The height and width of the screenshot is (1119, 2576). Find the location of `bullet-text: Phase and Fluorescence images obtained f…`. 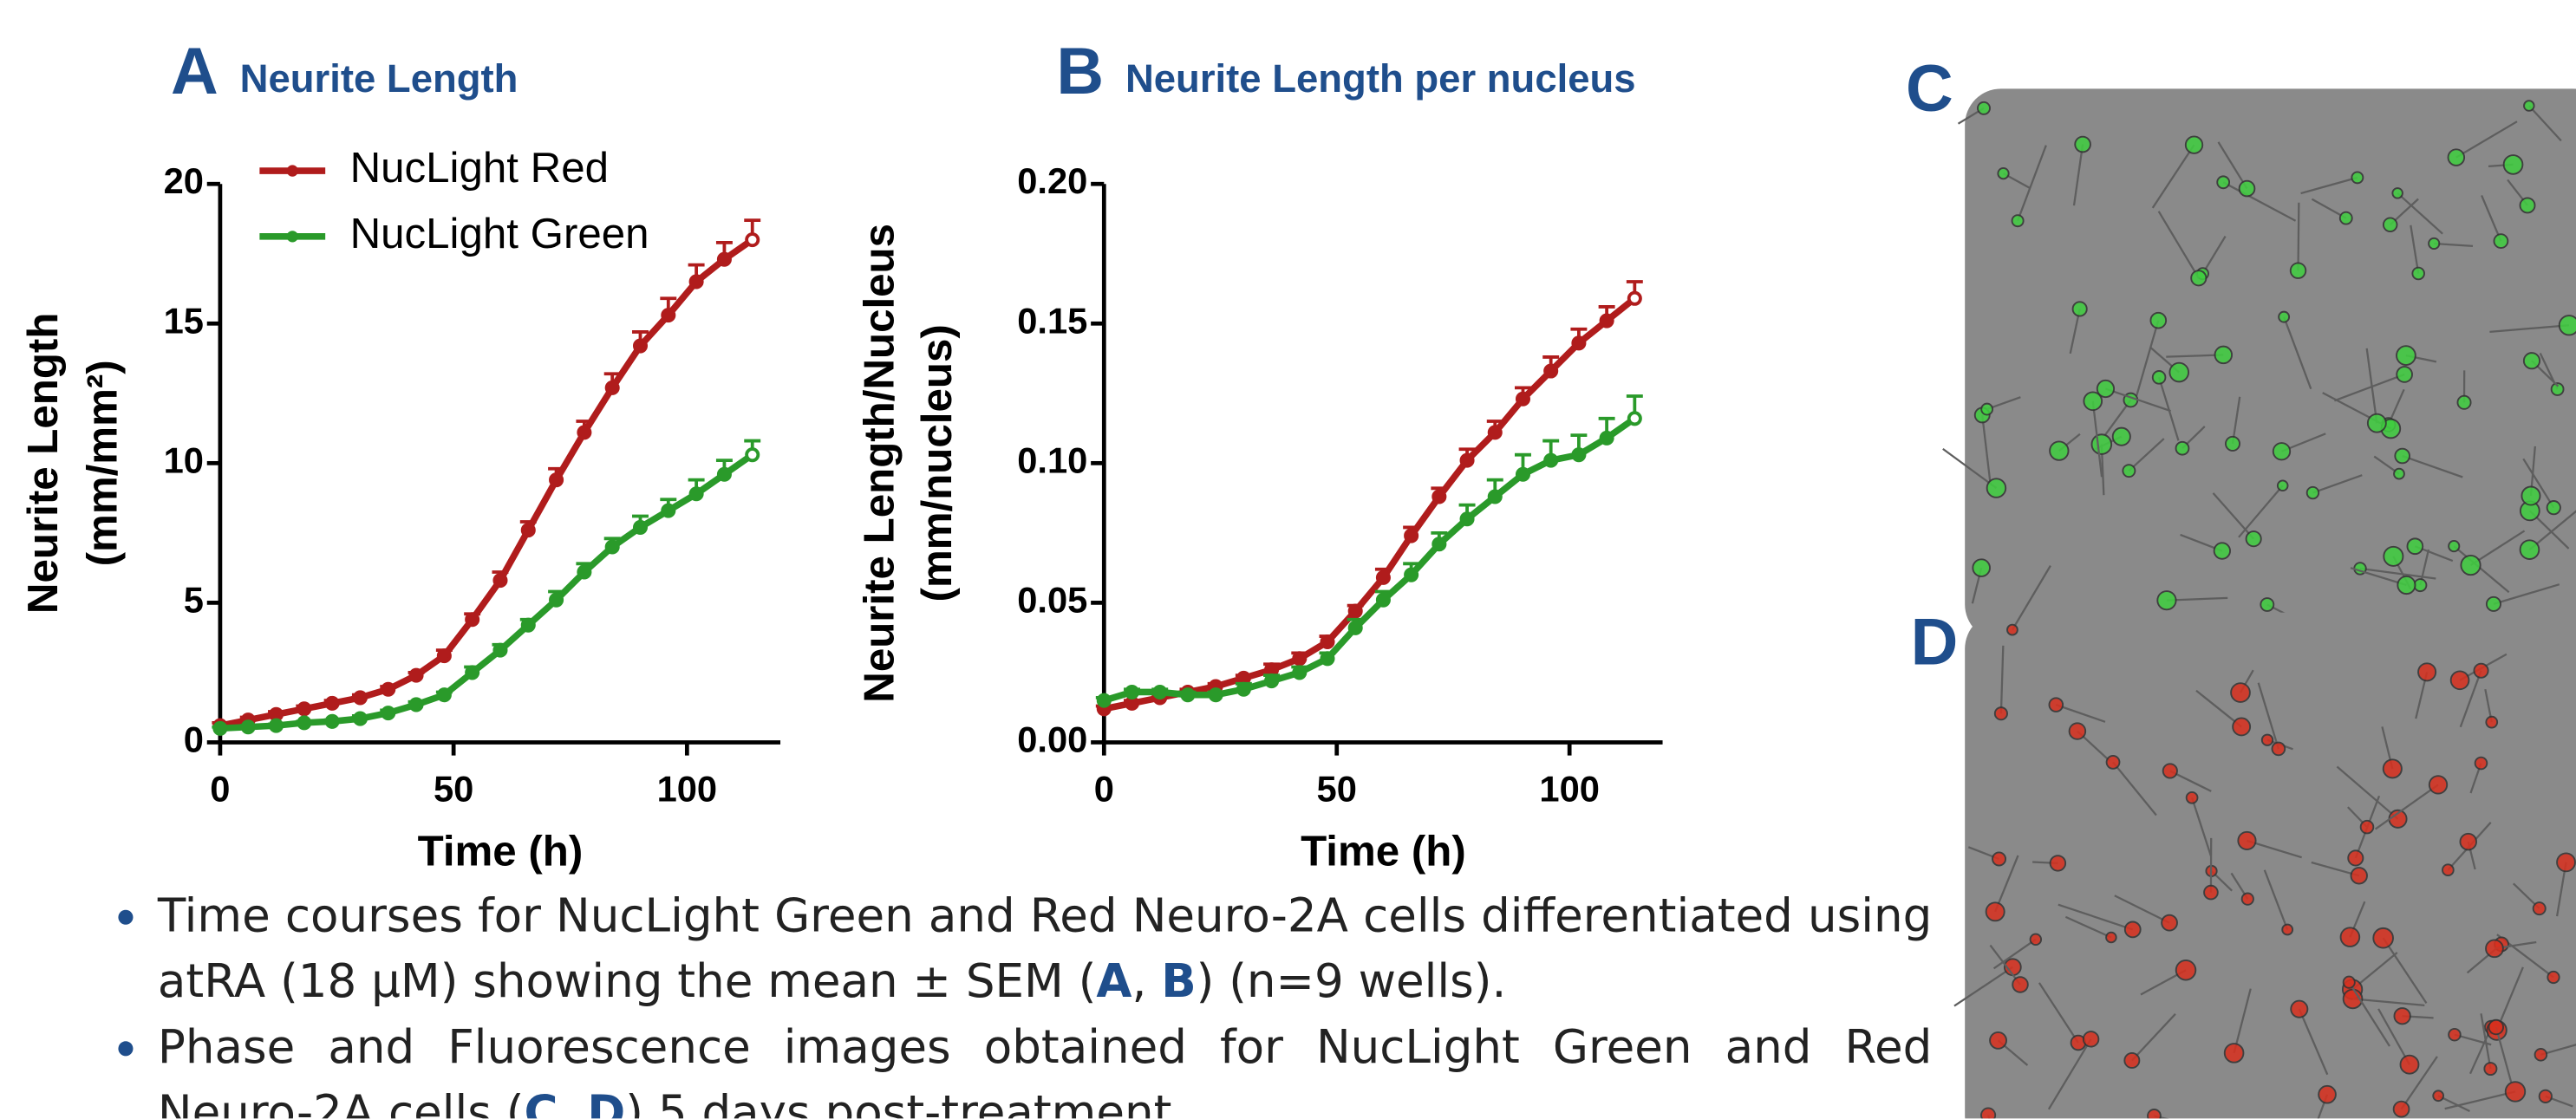

bullet-text: Phase and Fluorescence images obtained f… is located at coordinates (1045, 1069).